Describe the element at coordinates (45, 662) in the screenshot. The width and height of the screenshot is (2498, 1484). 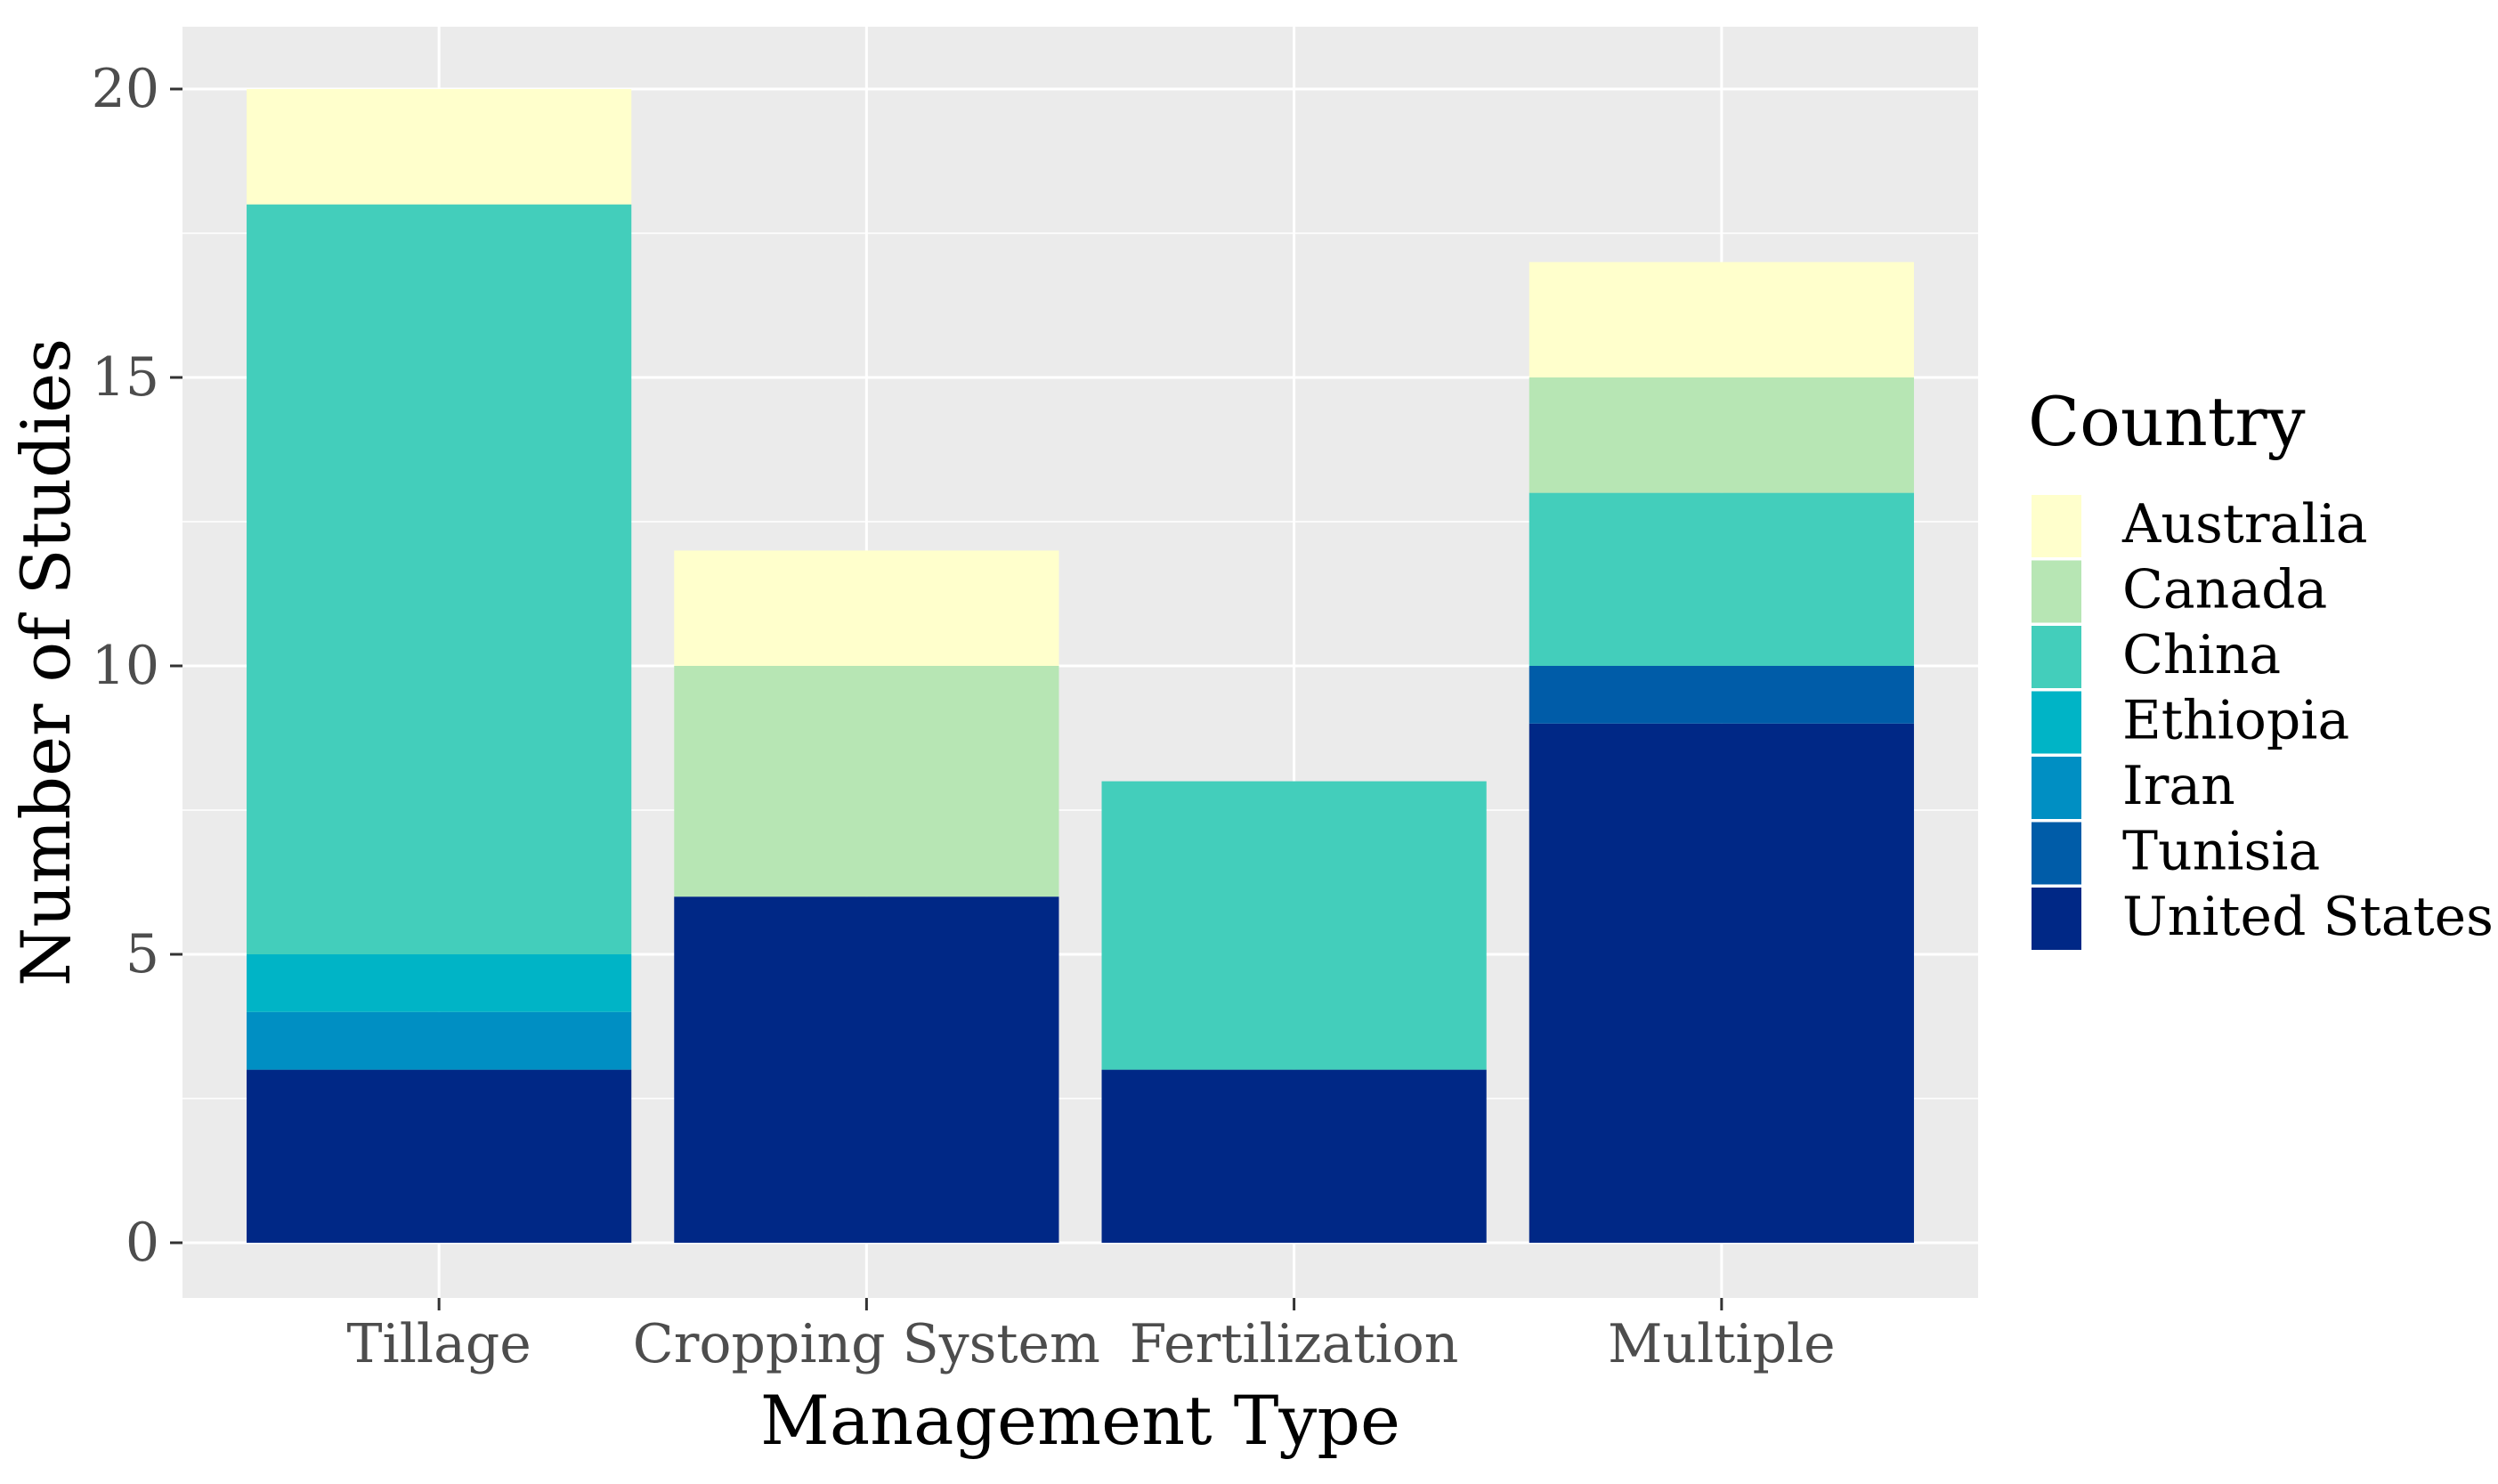
I see `y-axis-title: Number of Studies` at that location.